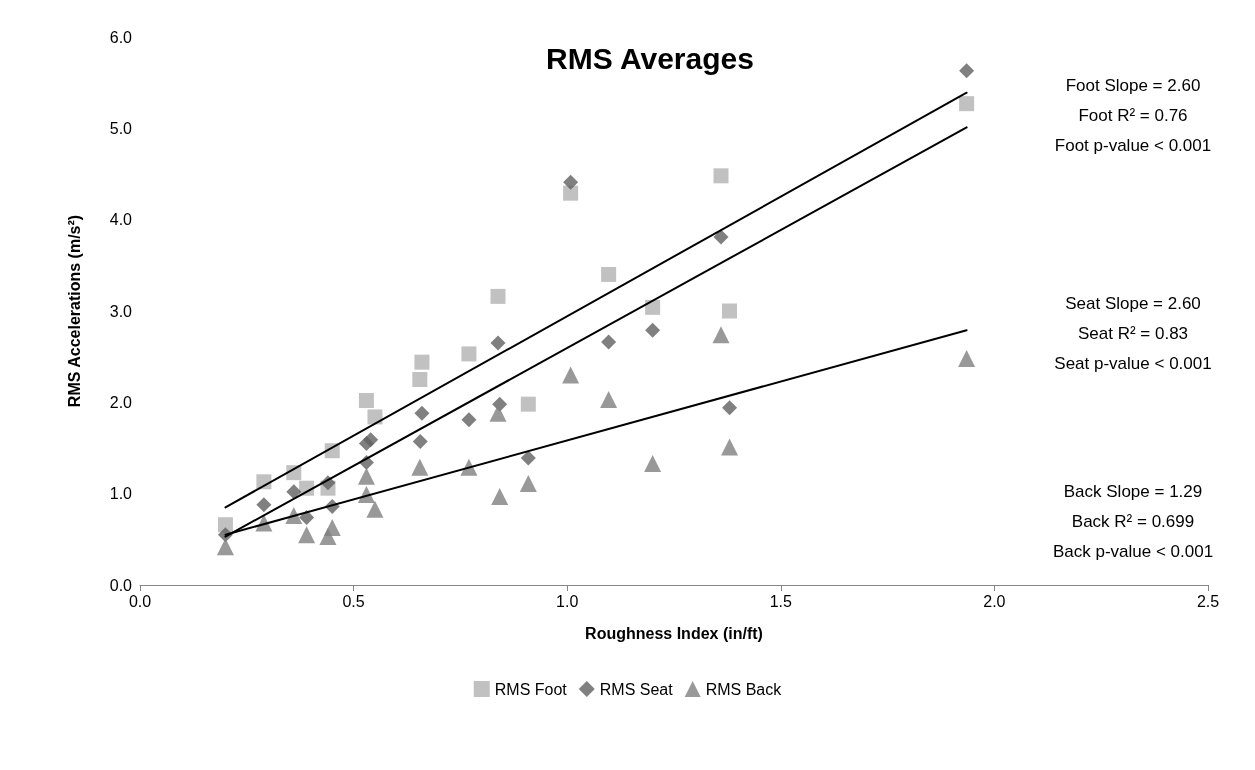  I want to click on x-axis-title: Roughness Index (in/ft), so click(674, 633).